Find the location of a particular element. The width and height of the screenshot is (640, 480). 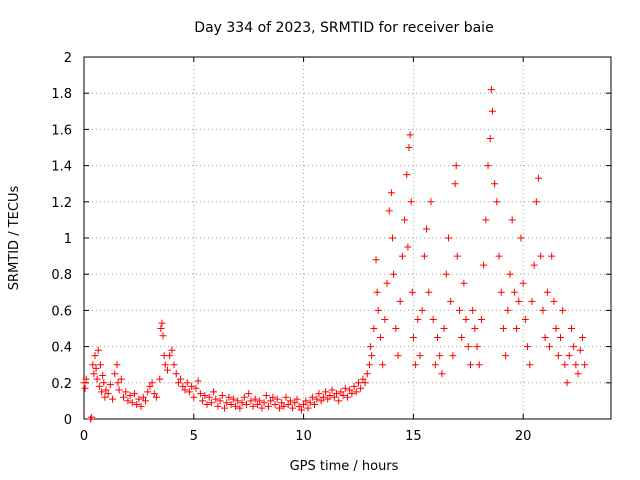

y-tick-label: 1 is located at coordinates (68, 239).